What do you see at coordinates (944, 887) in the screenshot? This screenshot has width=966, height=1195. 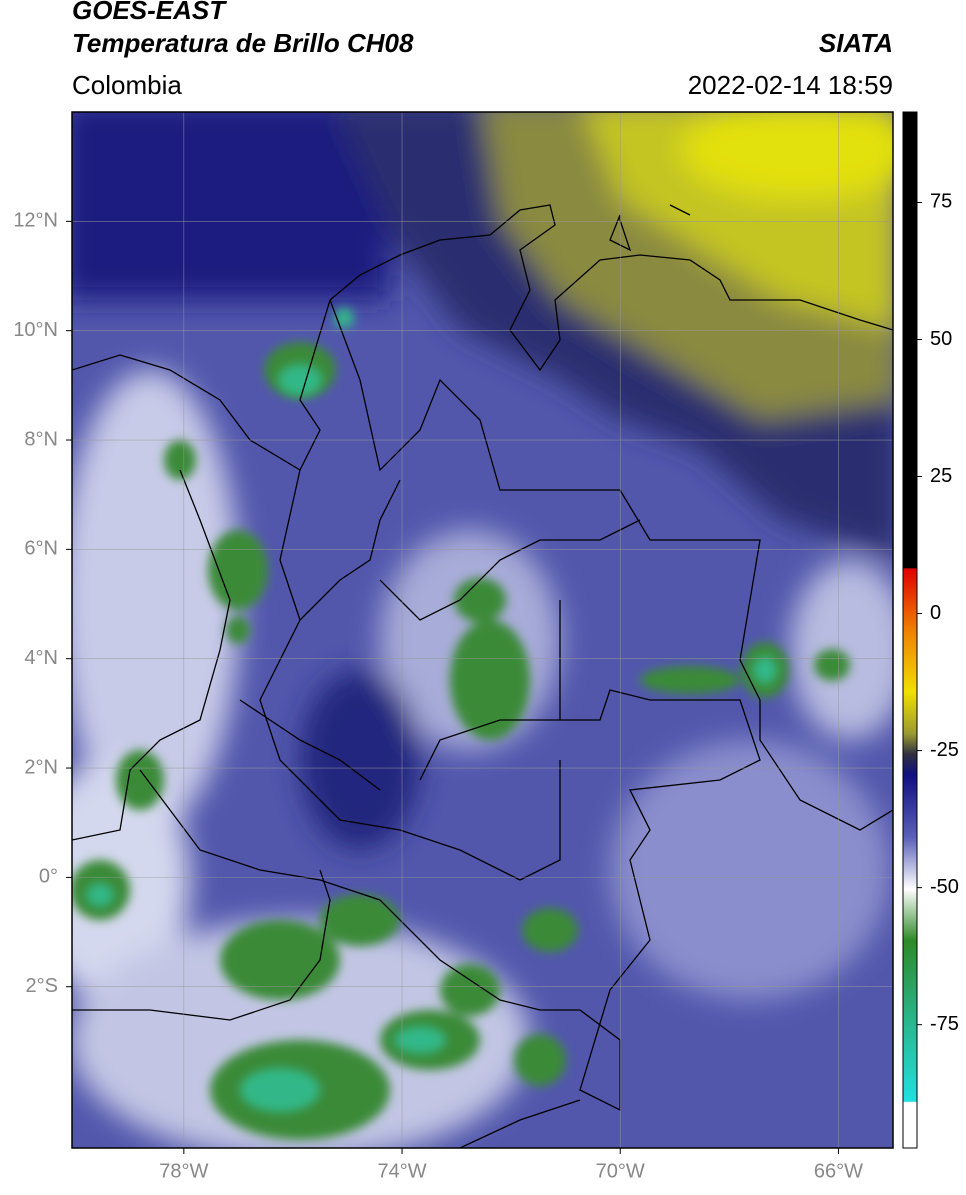 I see `colorbar-tick-label: -50` at bounding box center [944, 887].